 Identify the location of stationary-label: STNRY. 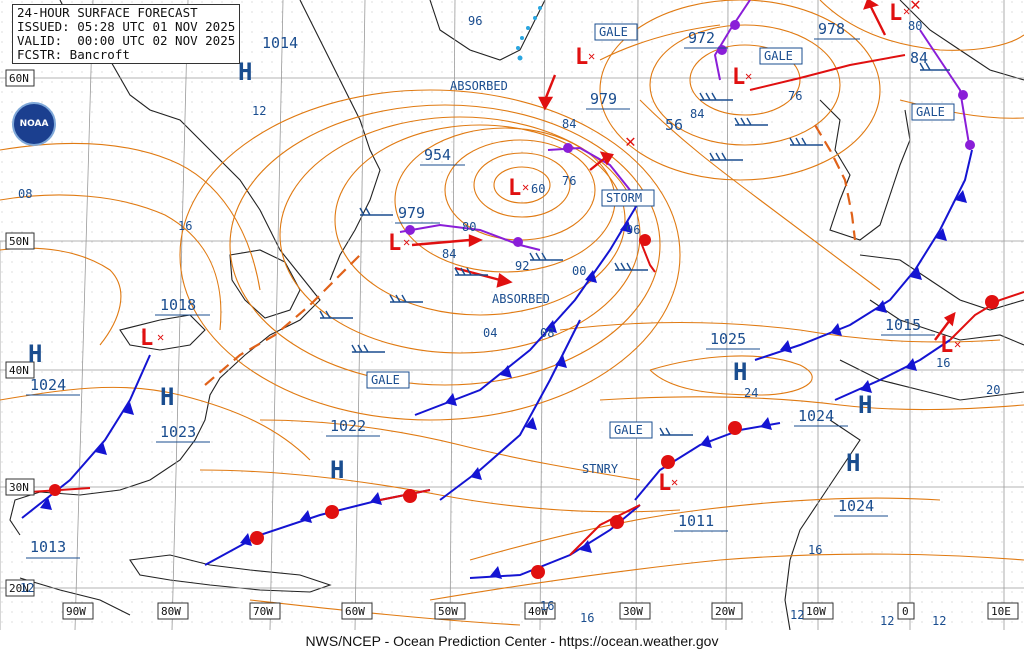
(600, 469).